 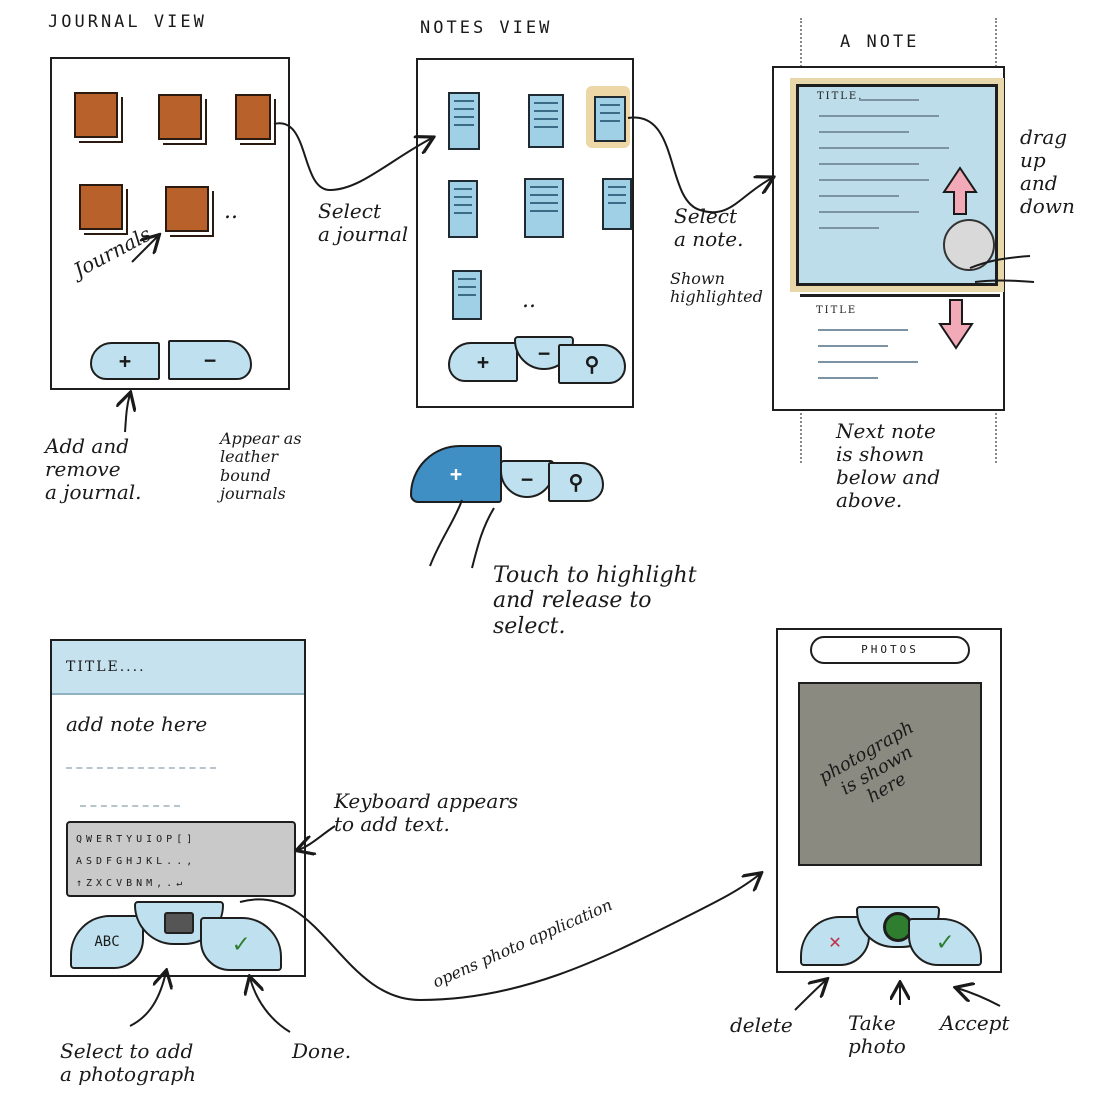 I want to click on finger-touch, so click(x=462, y=534).